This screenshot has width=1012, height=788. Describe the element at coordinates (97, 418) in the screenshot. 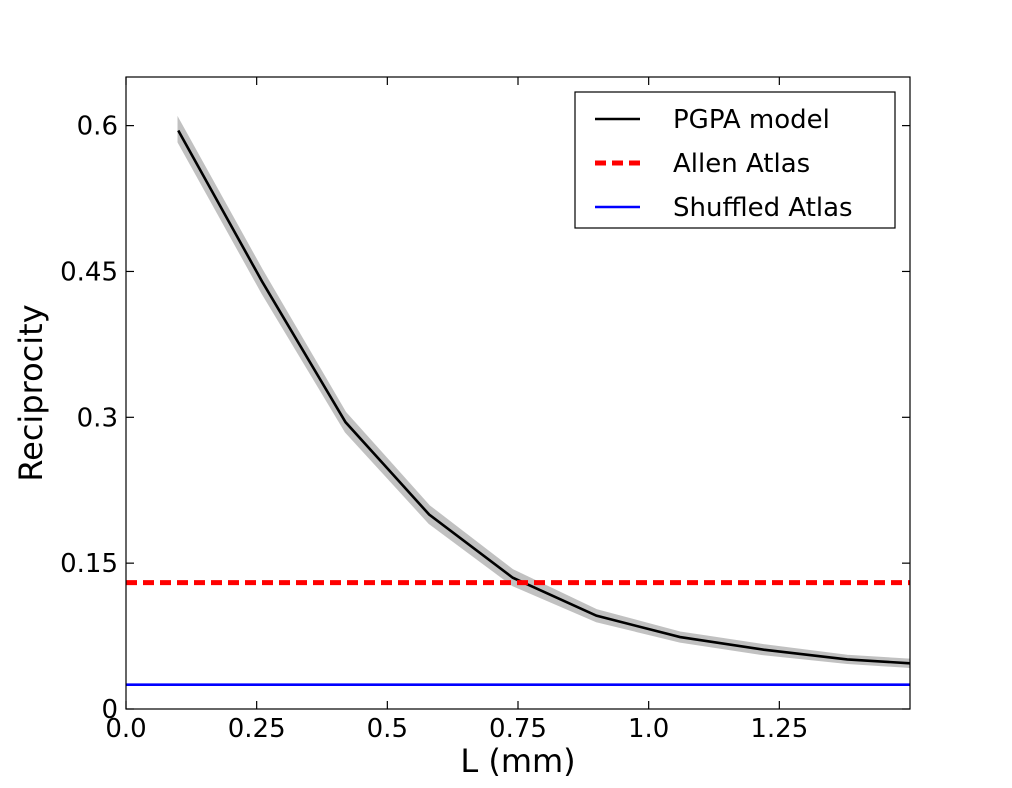

I see `y-tick-label: 0.3` at that location.